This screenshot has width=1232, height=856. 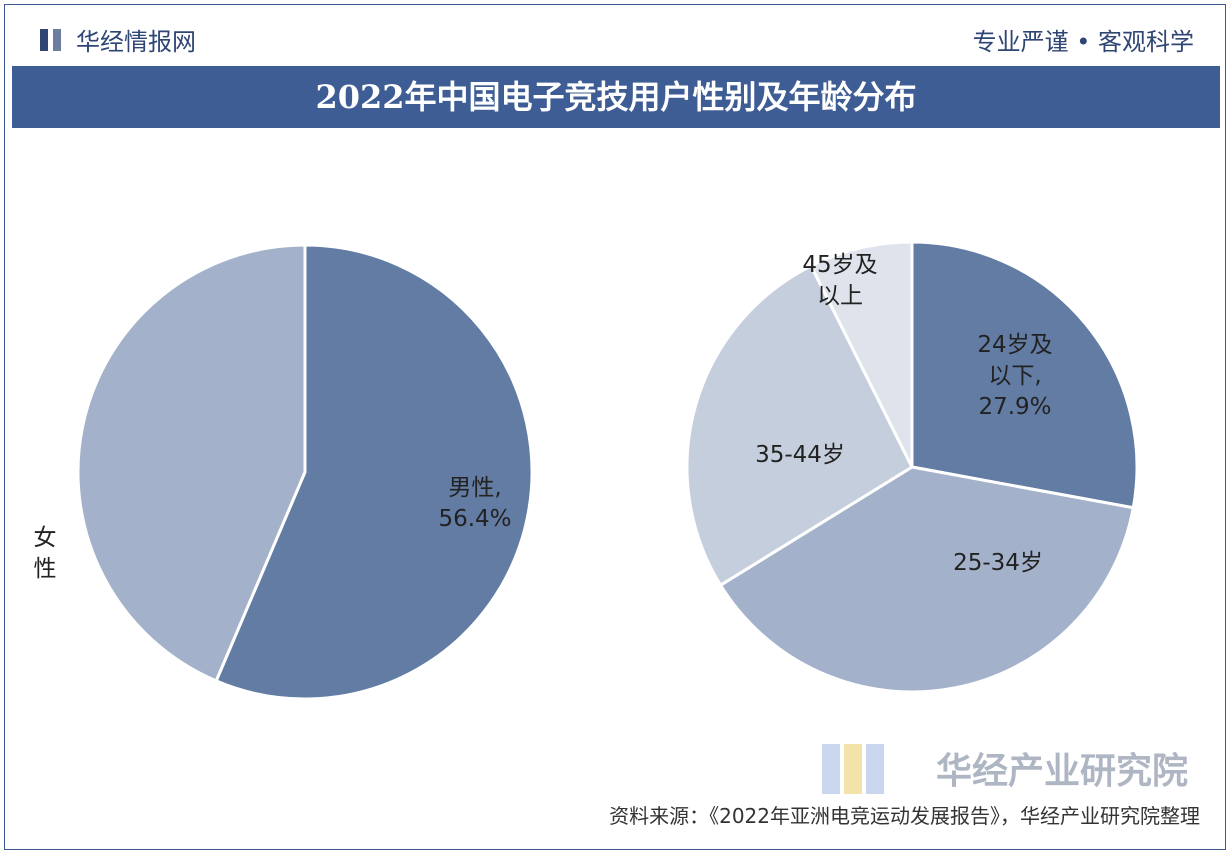 What do you see at coordinates (616, 97) in the screenshot?
I see `chart-title: 2022年中国电子竞技用户性别及年龄分布` at bounding box center [616, 97].